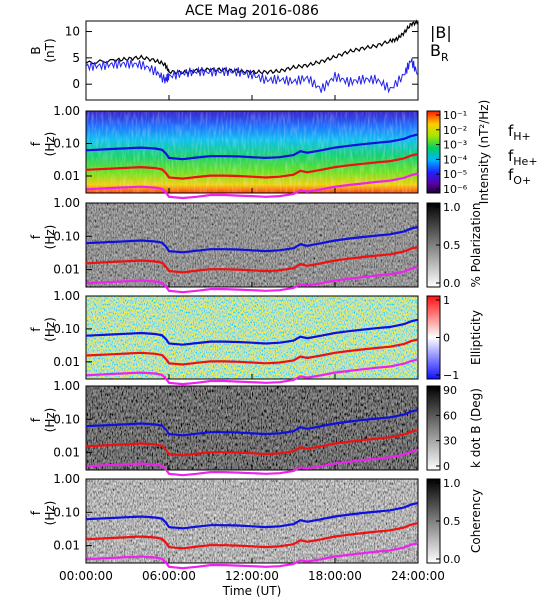  What do you see at coordinates (446, 300) in the screenshot?
I see `ellipticity-colorbar-tick-label: 1` at bounding box center [446, 300].